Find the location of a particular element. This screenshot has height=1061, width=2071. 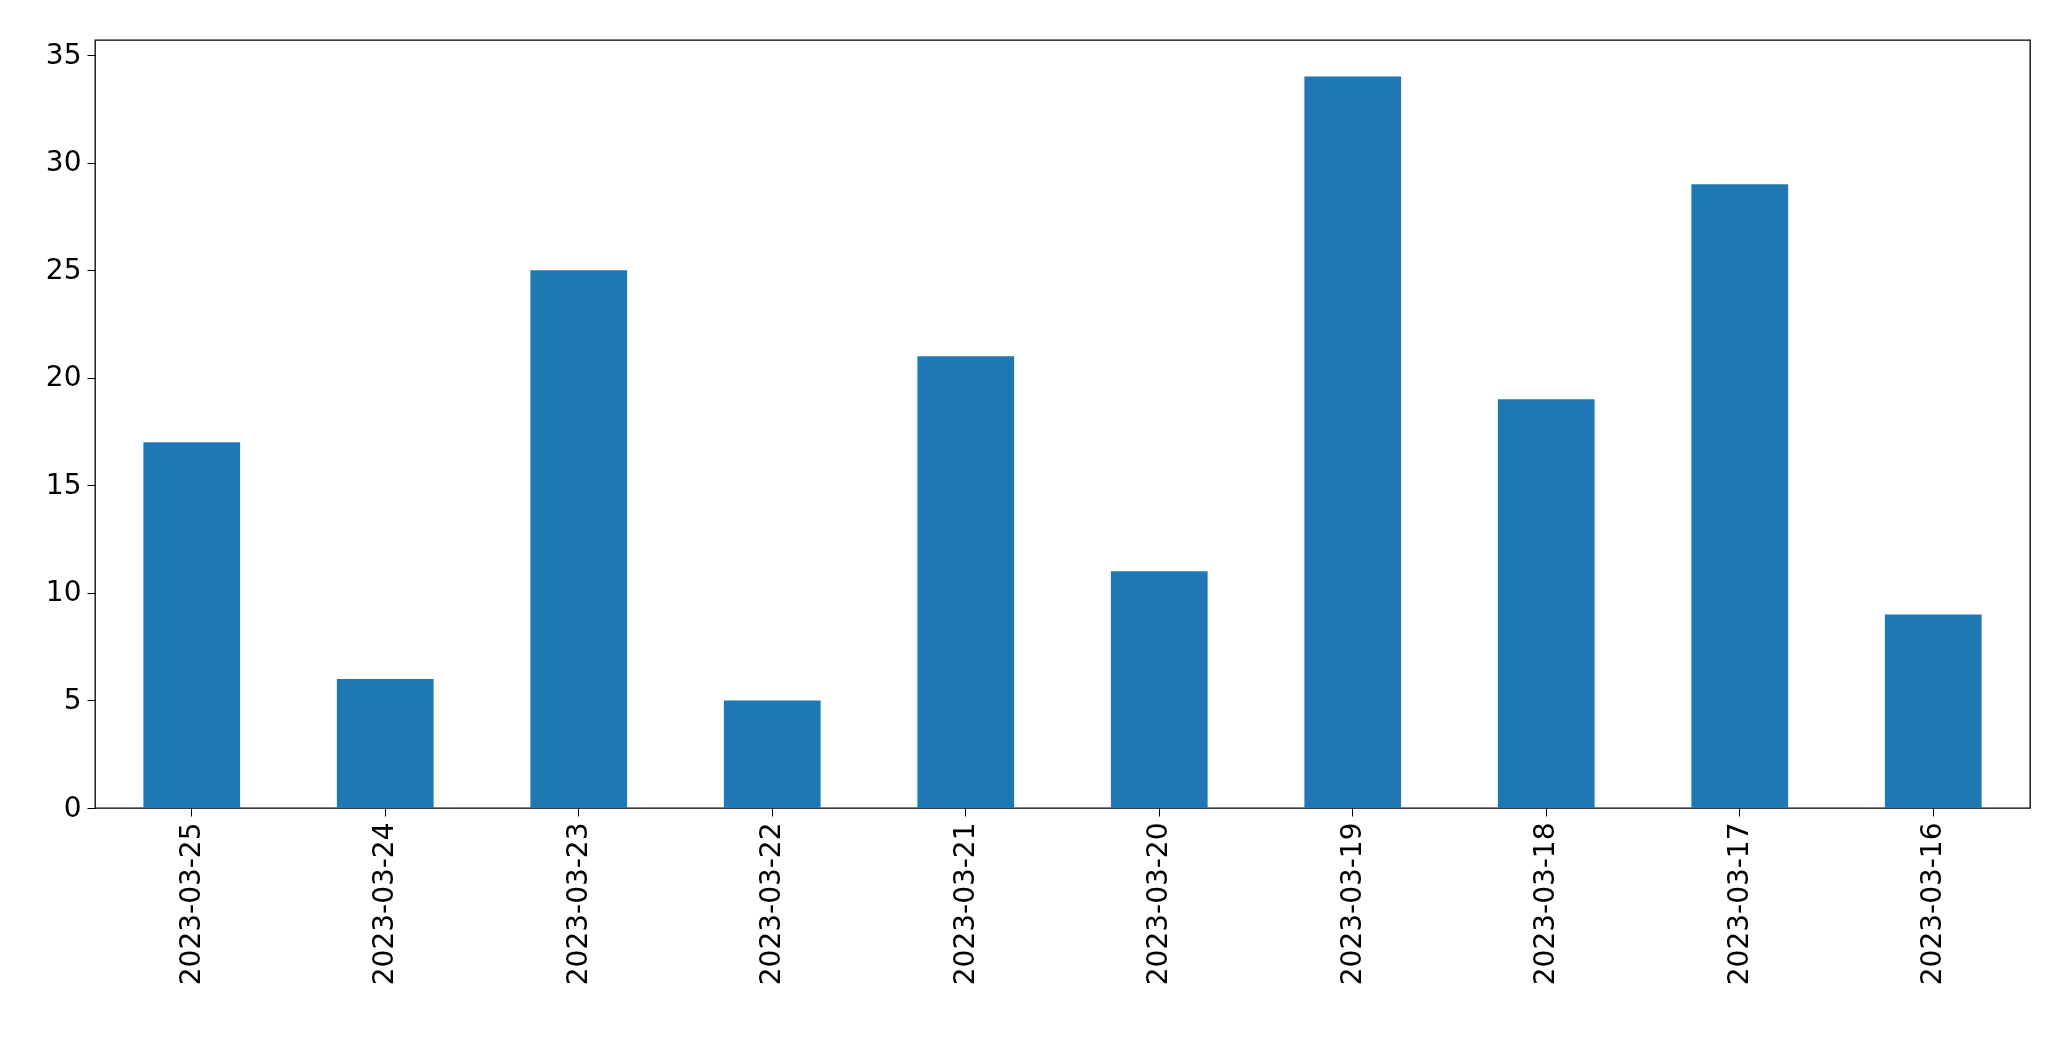

y-tick-label: 25 is located at coordinates (63, 269).